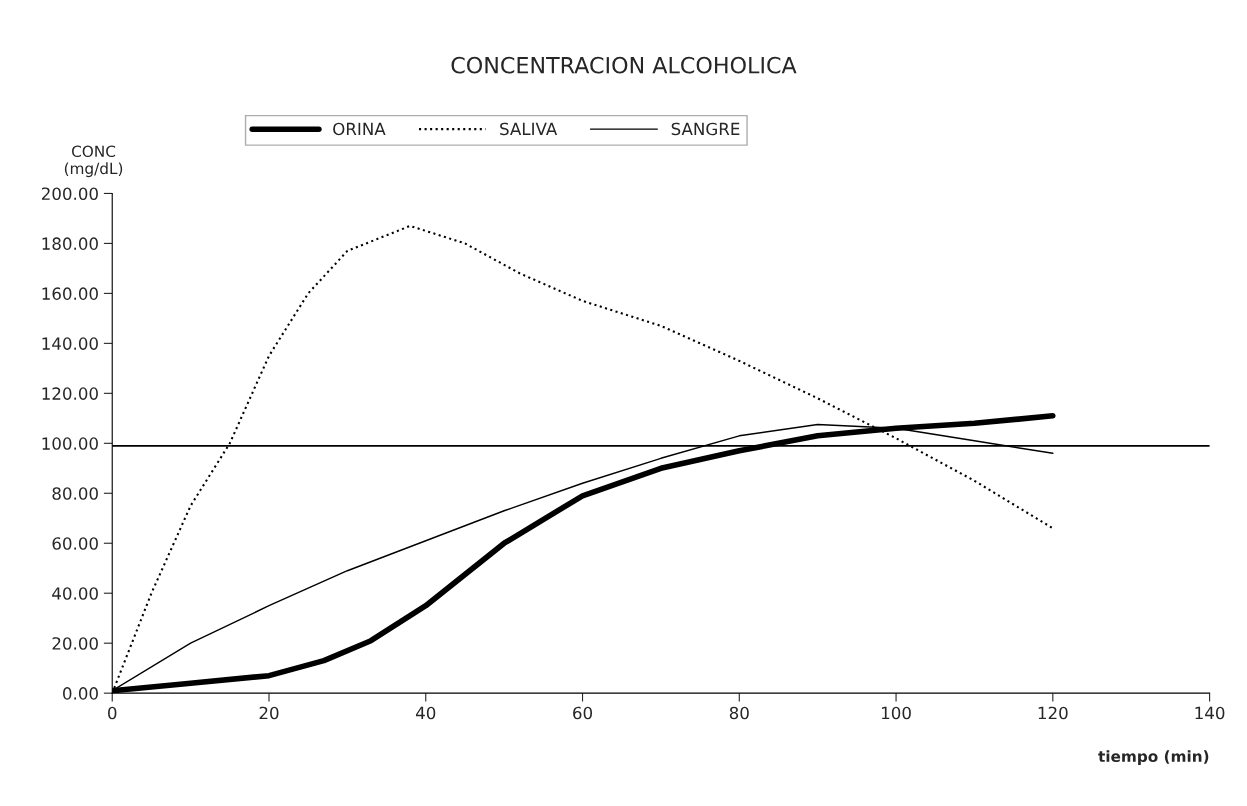 Image resolution: width=1247 pixels, height=806 pixels. I want to click on y-tick-label: 80.00, so click(75, 493).